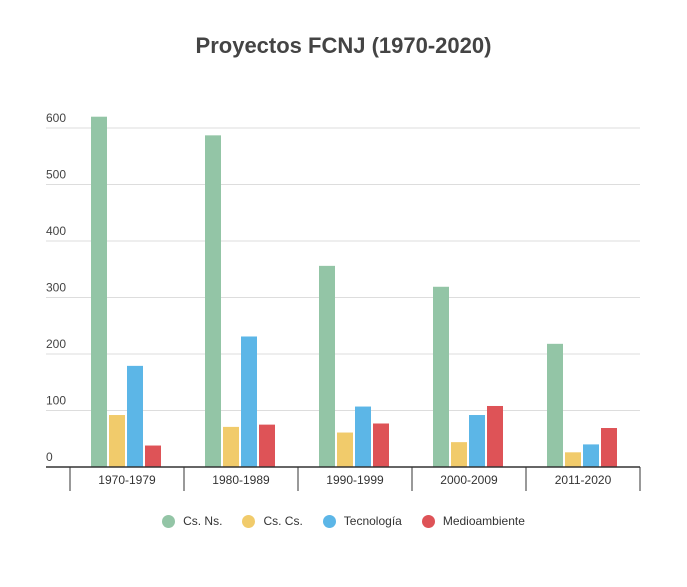 Image resolution: width=687 pixels, height=587 pixels. Describe the element at coordinates (483, 521) in the screenshot. I see `legend-label: Medioambiente` at that location.